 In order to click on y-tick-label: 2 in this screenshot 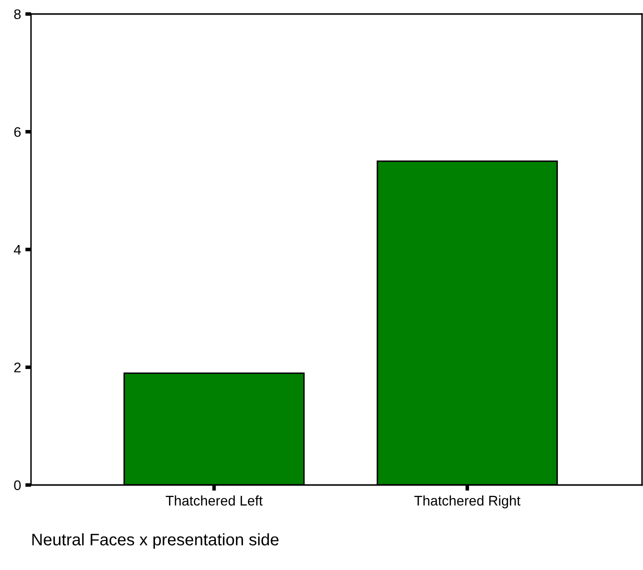, I will do `click(17, 367)`.